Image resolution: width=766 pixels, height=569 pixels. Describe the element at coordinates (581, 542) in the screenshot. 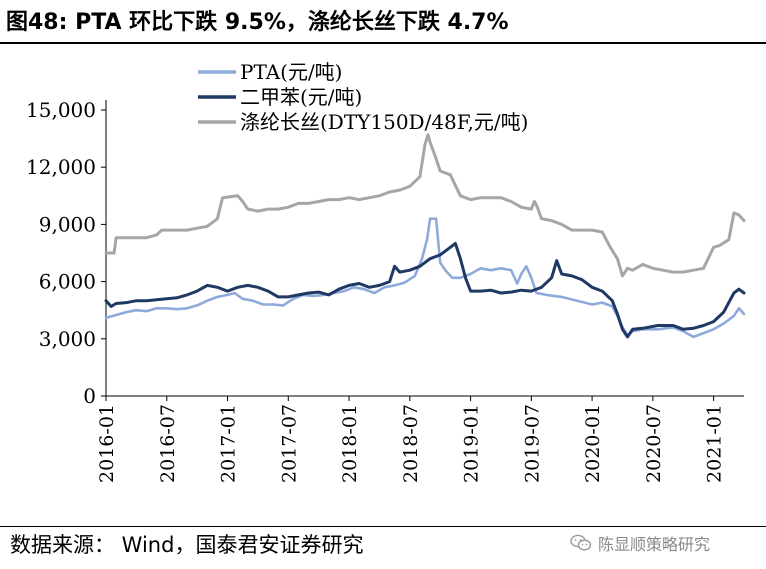

I see `wechat-icon` at that location.